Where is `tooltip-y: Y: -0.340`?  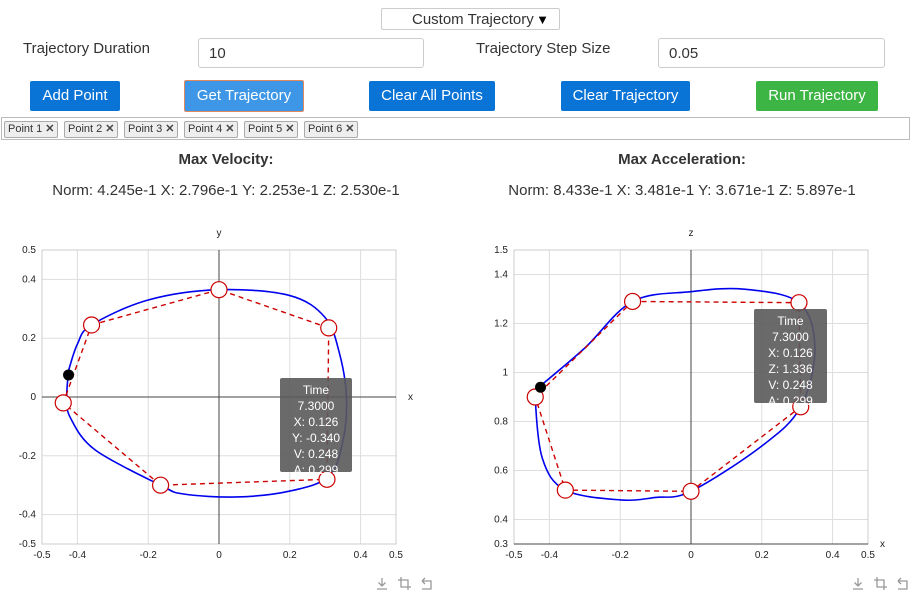 tooltip-y: Y: -0.340 is located at coordinates (316, 438).